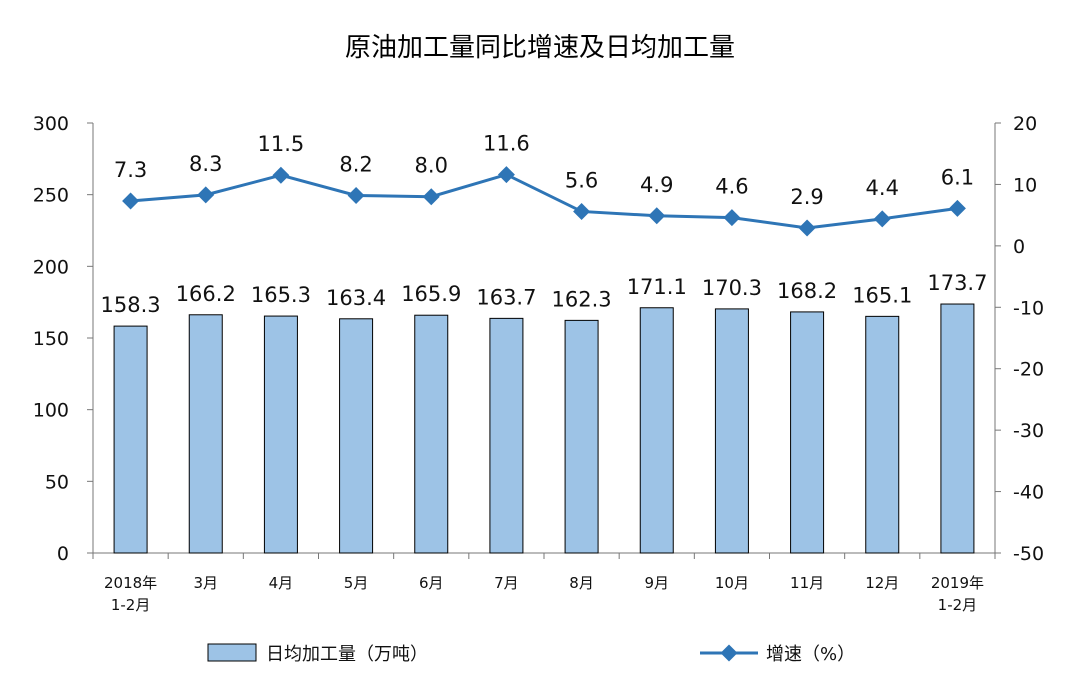 The width and height of the screenshot is (1080, 688). Describe the element at coordinates (882, 583) in the screenshot. I see `x-tick-label: 12月` at that location.